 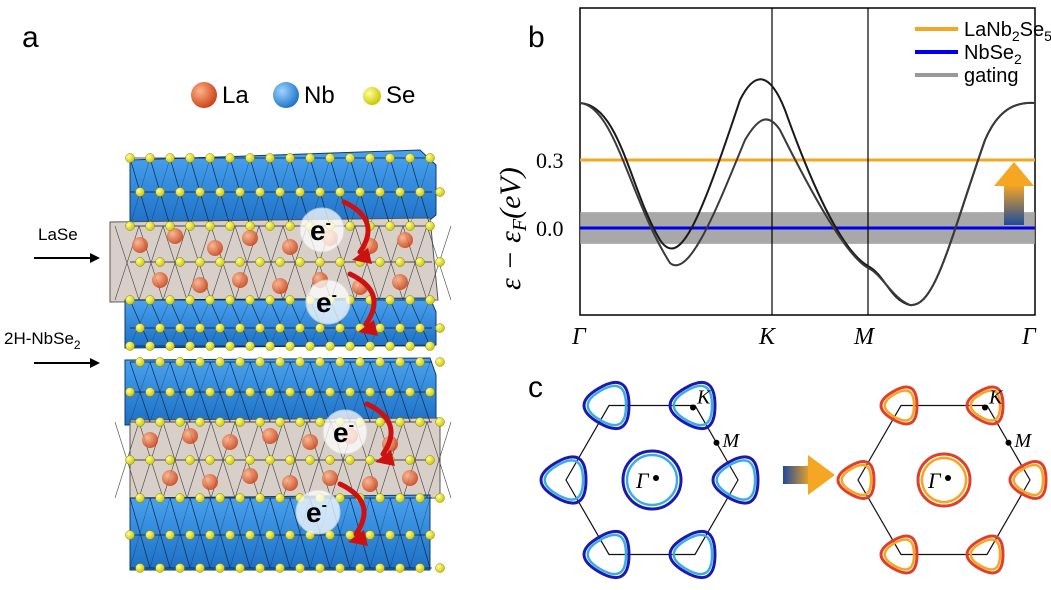 What do you see at coordinates (331, 513) in the screenshot?
I see `electron-4: e-` at bounding box center [331, 513].